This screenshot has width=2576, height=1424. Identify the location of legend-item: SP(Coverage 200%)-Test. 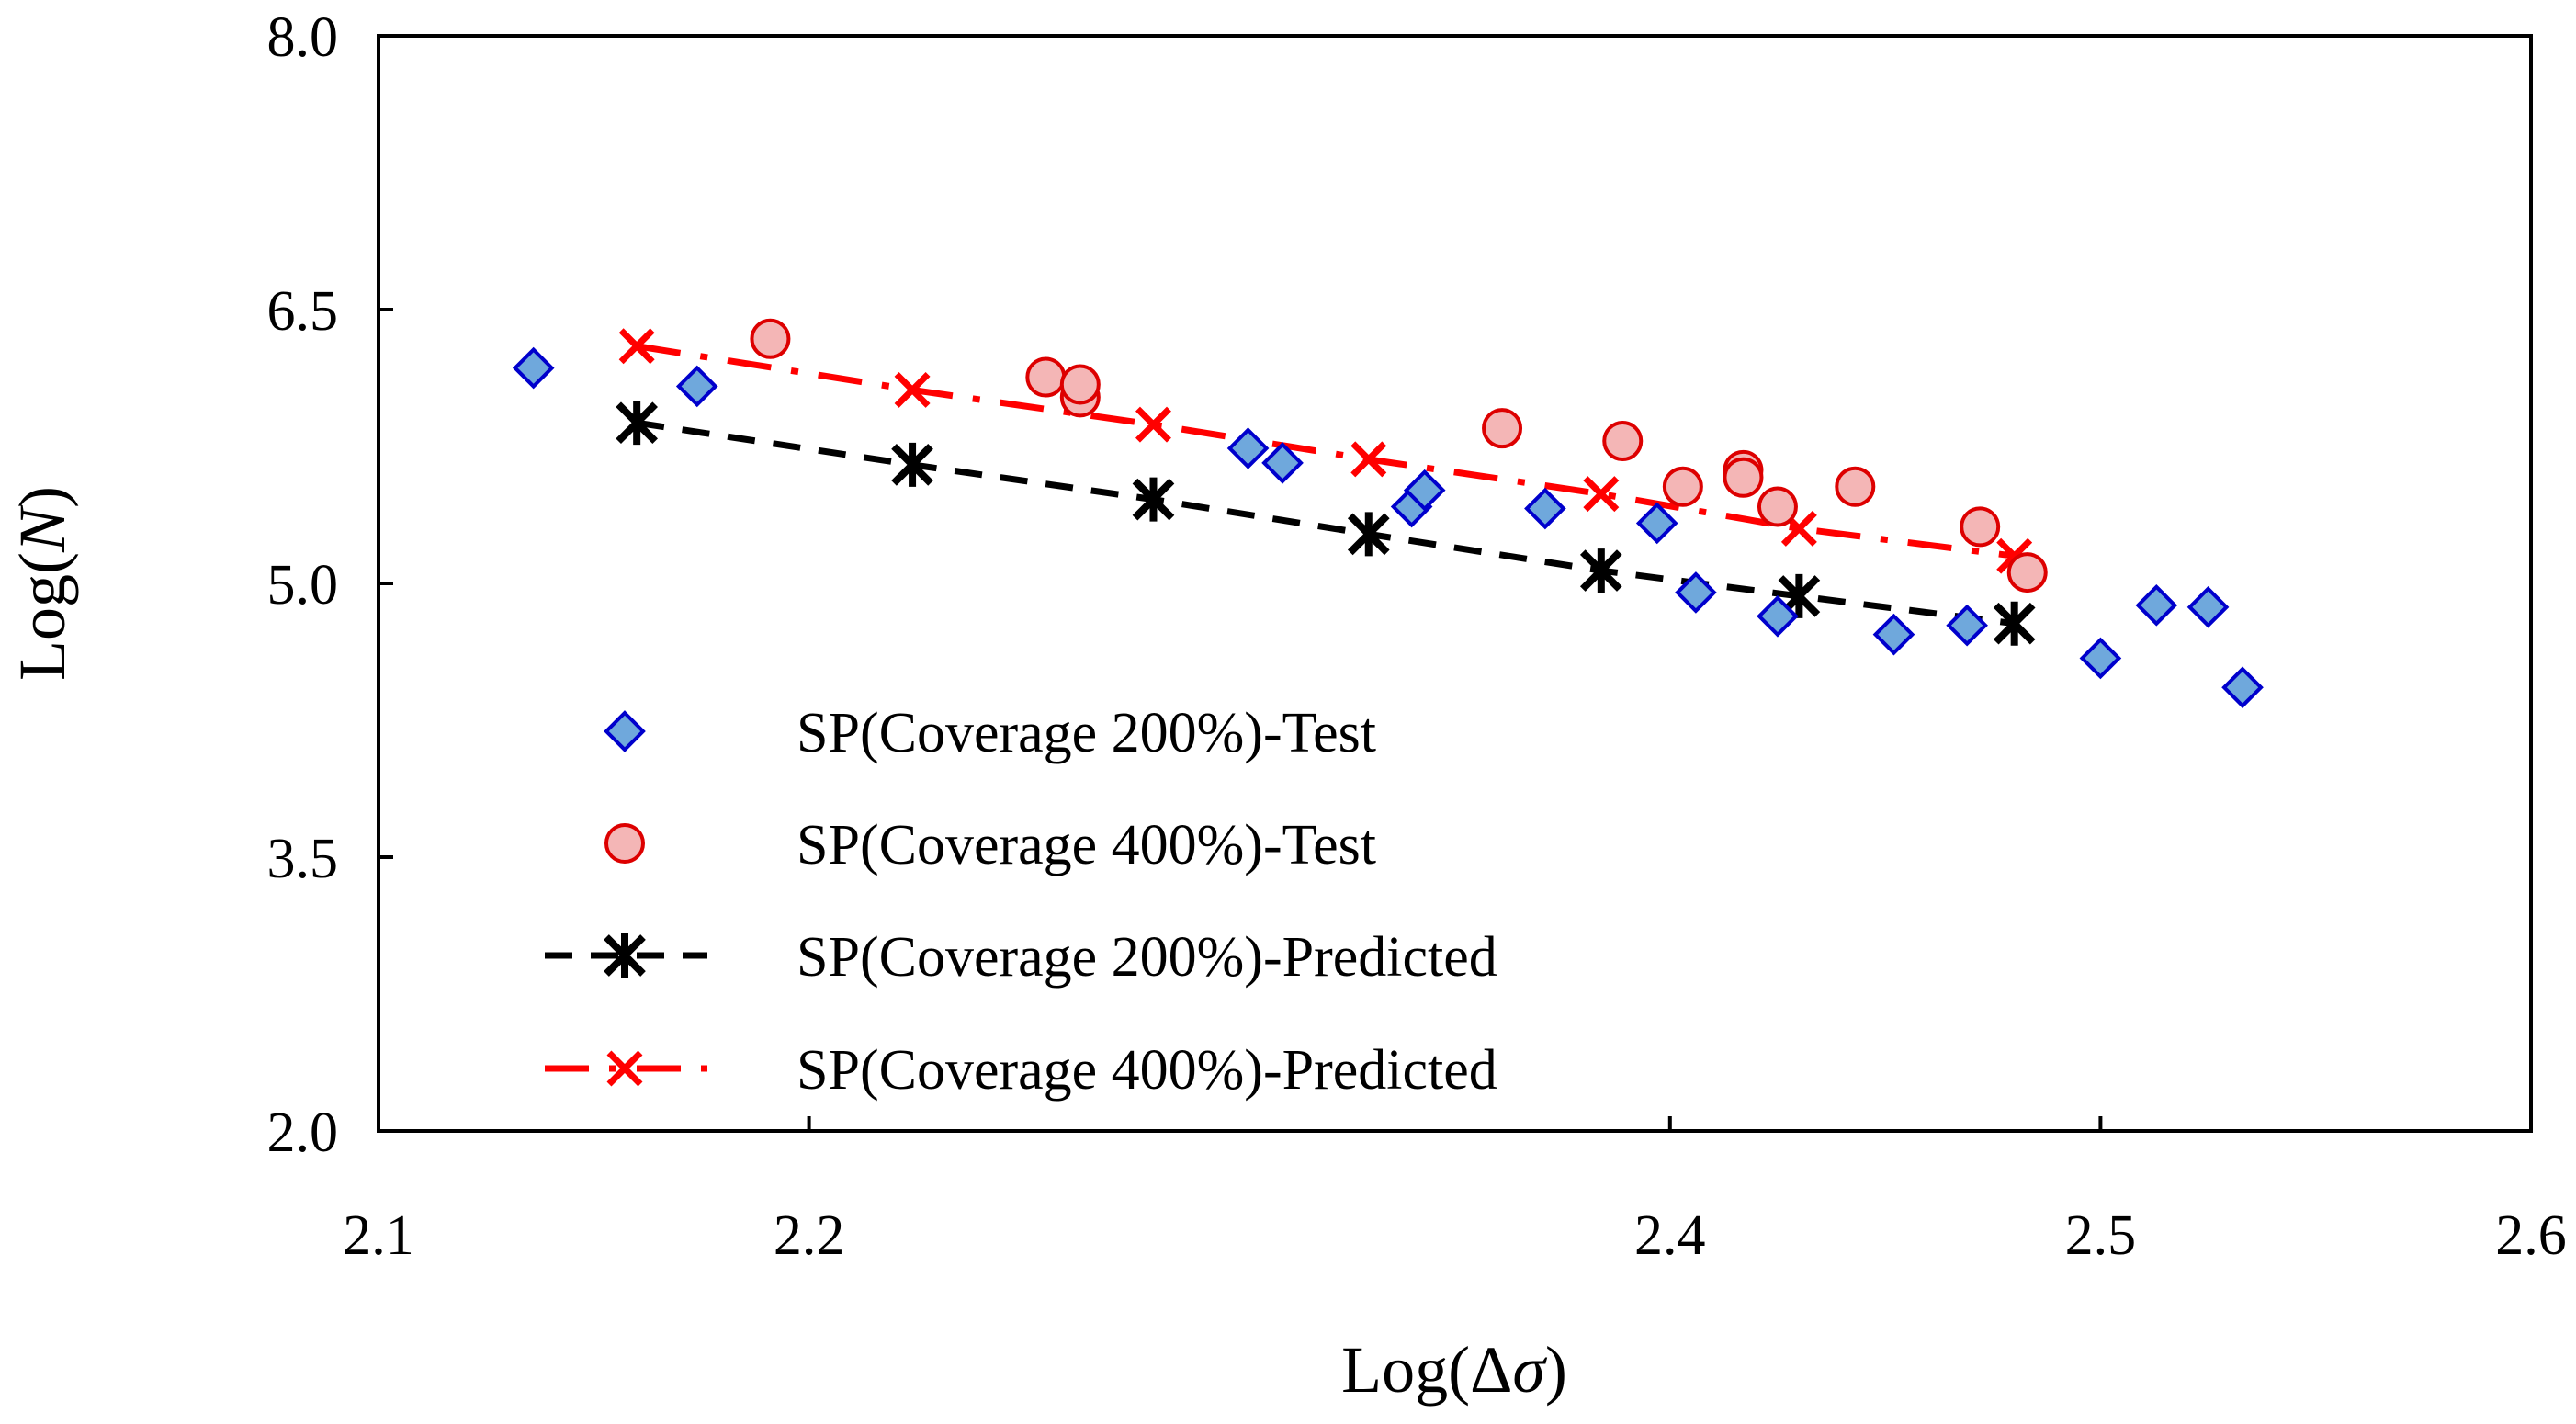
(990, 733).